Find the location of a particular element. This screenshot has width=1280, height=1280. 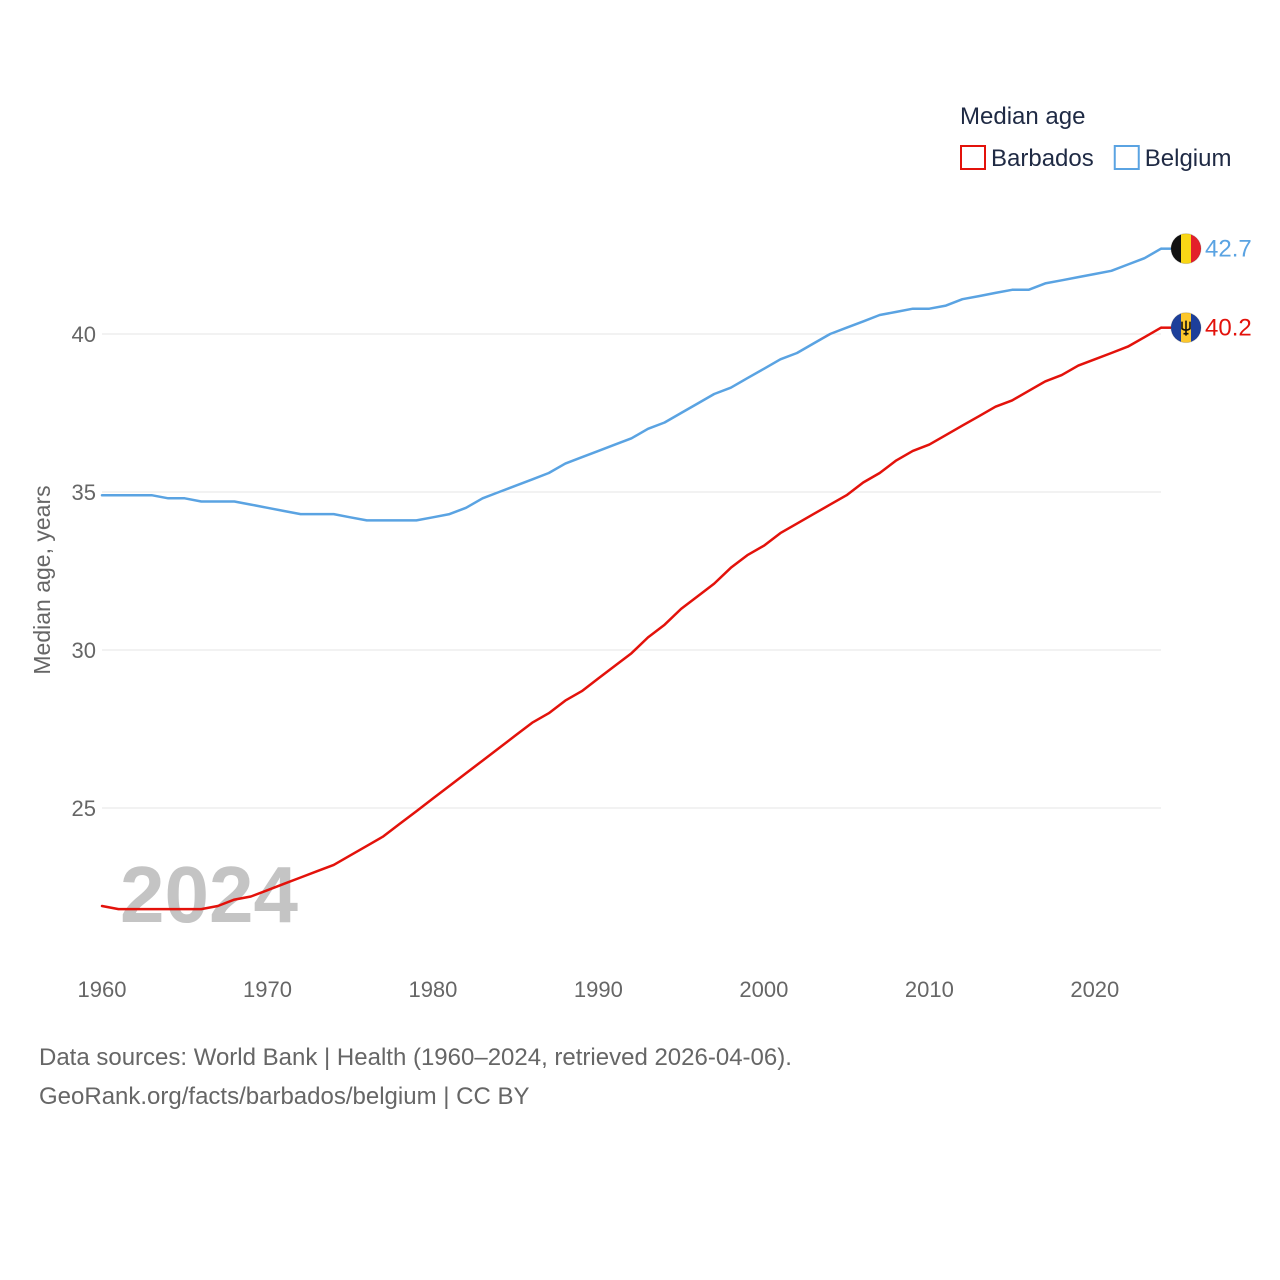

y-tick-label-25: 25 is located at coordinates (84, 808).